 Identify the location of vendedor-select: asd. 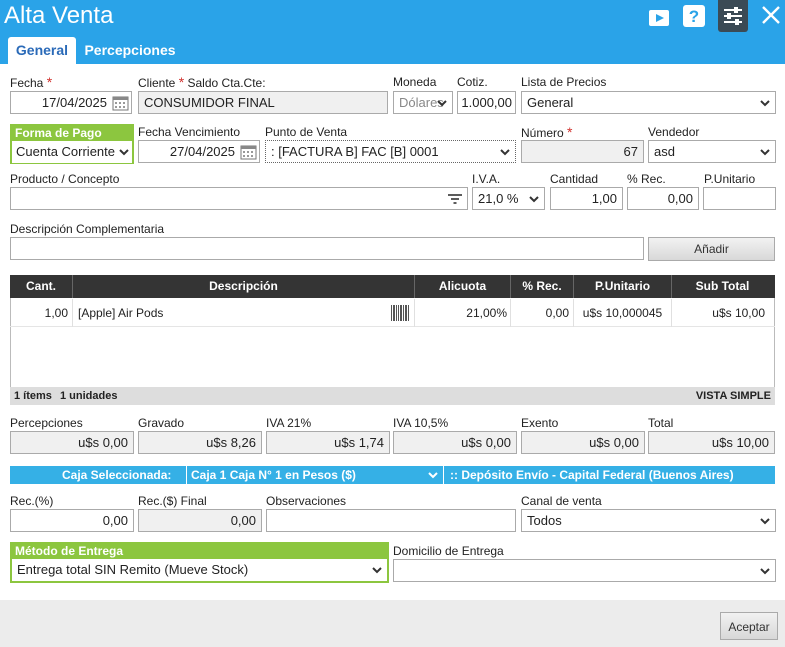
(712, 151).